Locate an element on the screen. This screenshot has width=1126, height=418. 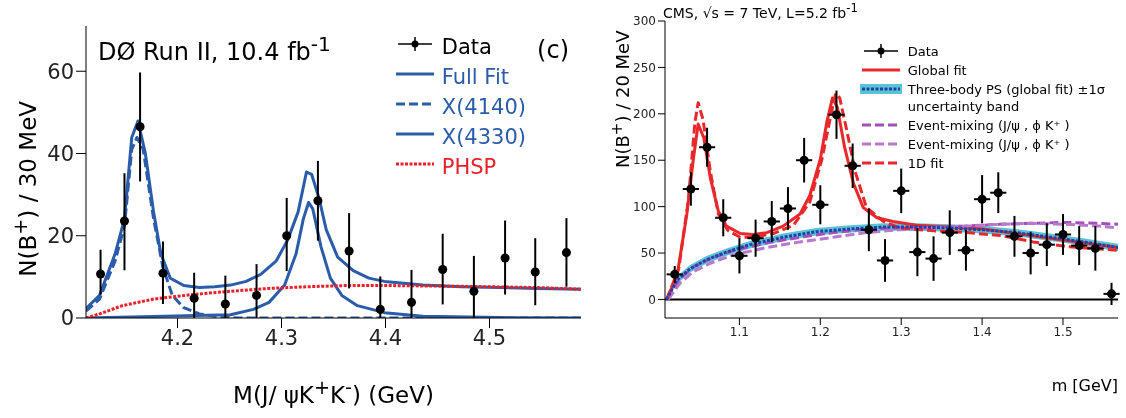
legend-label: PHSP is located at coordinates (469, 167).